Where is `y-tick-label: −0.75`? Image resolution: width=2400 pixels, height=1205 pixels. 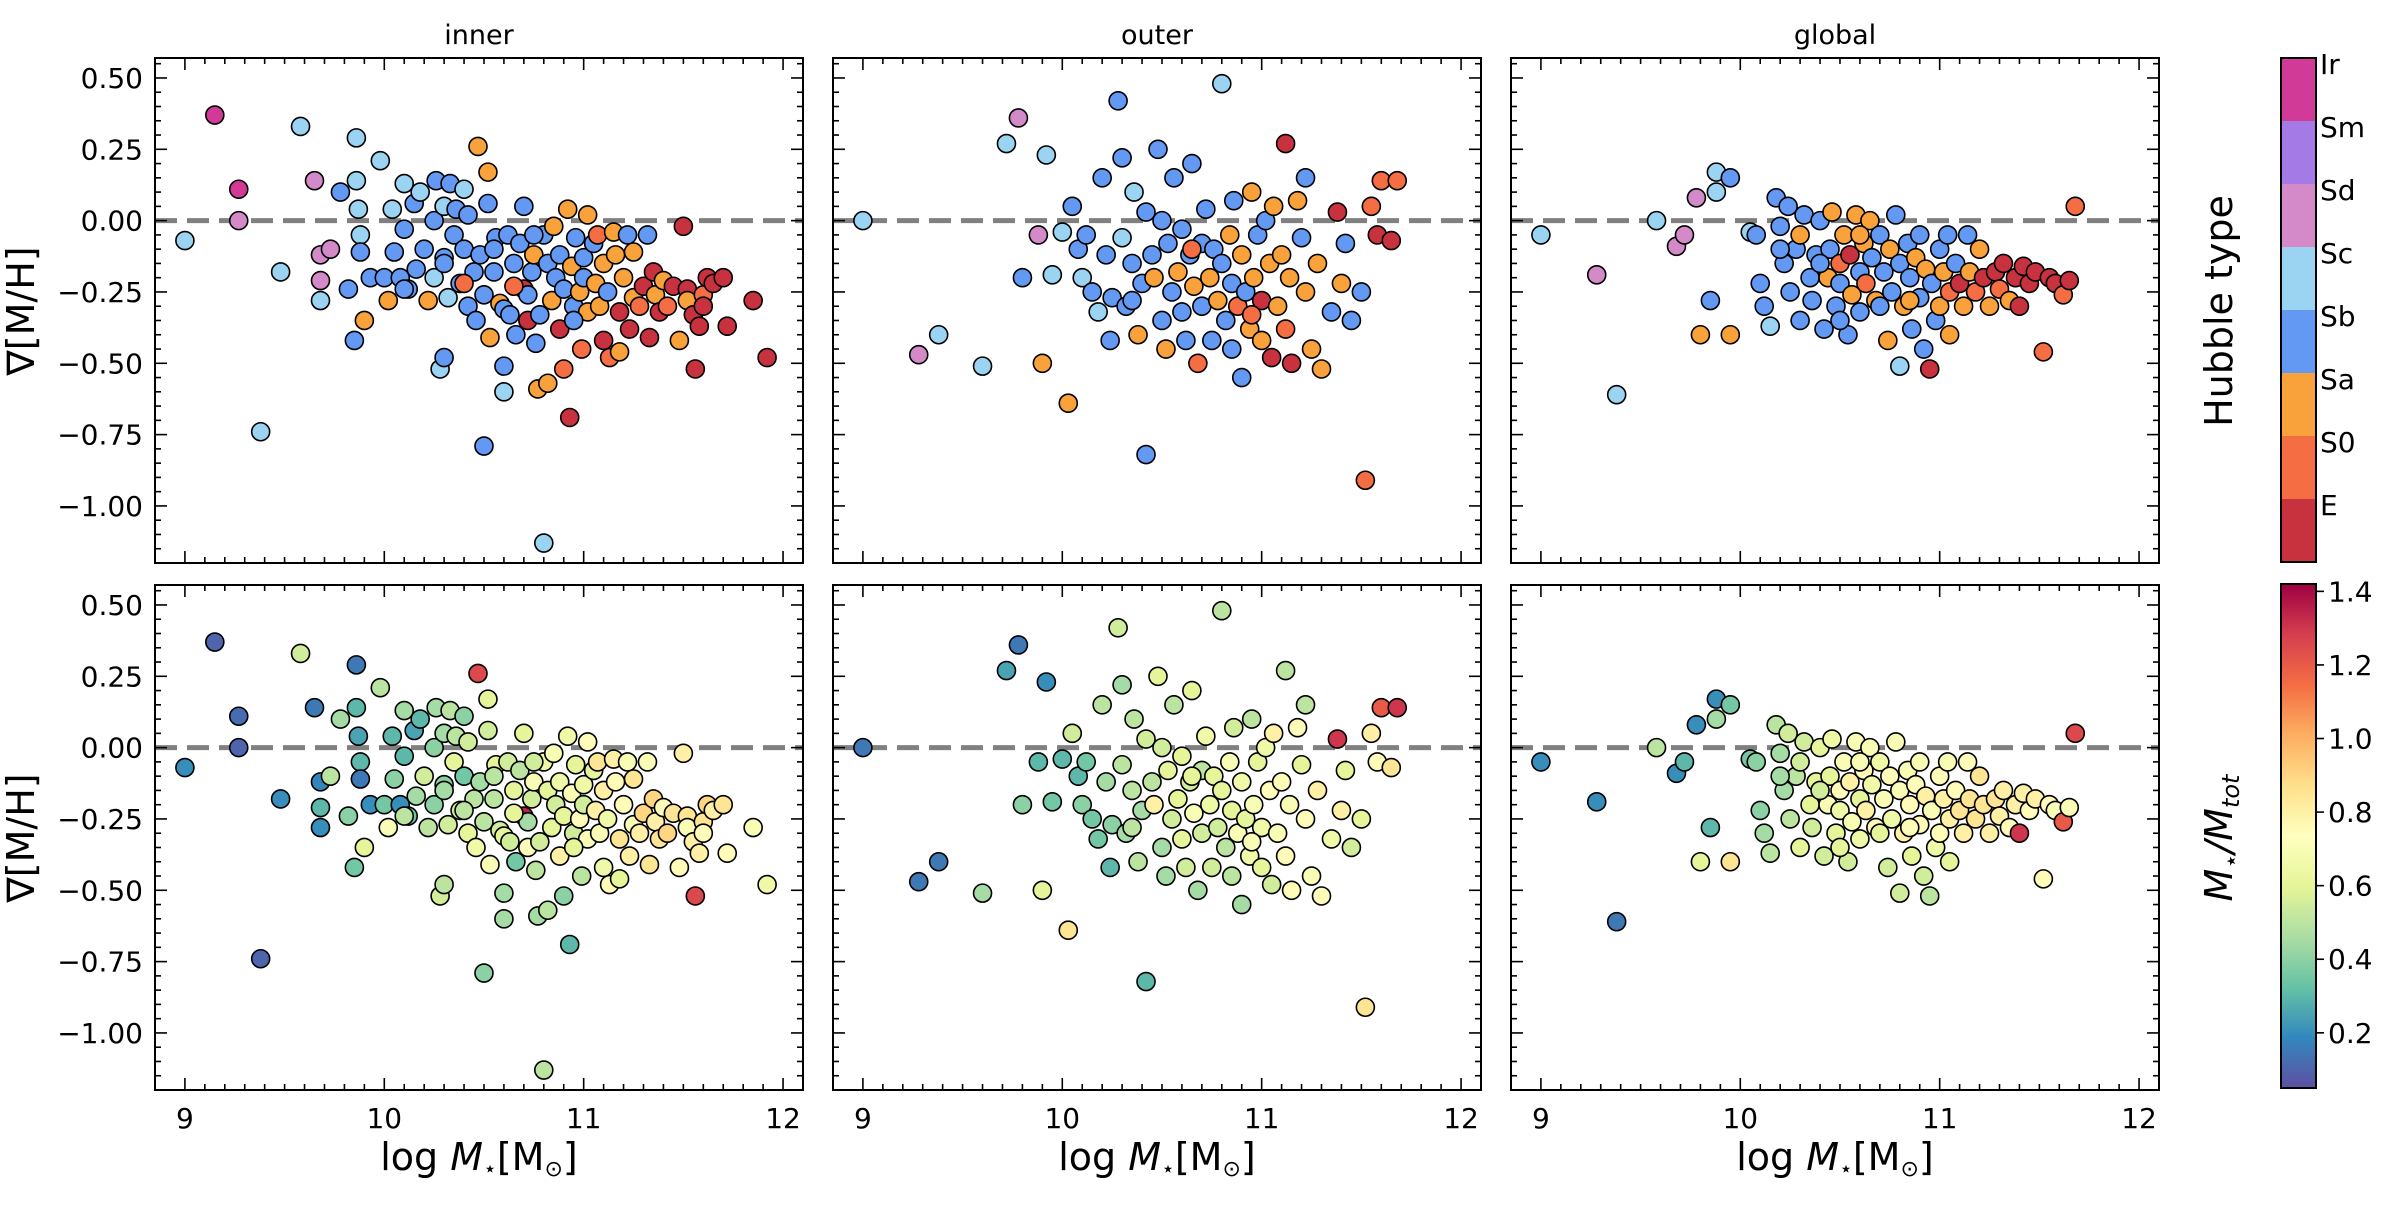 y-tick-label: −0.75 is located at coordinates (100, 435).